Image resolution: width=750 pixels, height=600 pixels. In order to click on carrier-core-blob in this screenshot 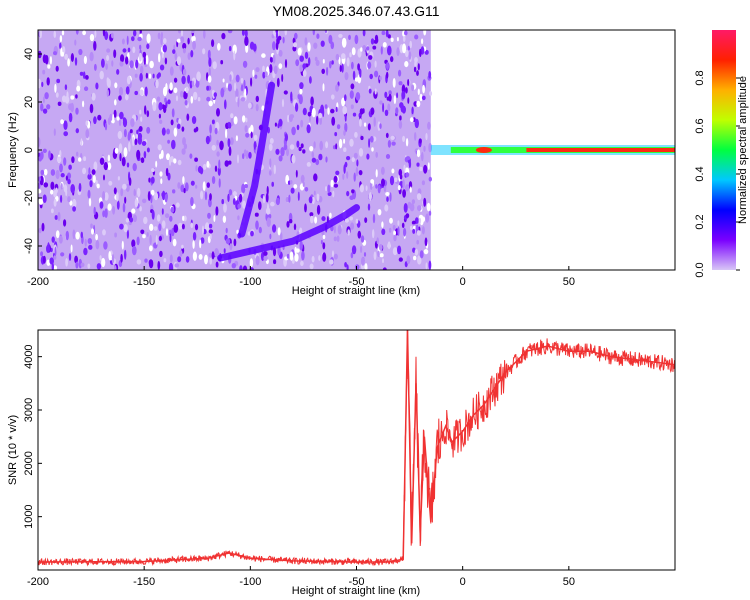, I will do `click(483, 150)`.